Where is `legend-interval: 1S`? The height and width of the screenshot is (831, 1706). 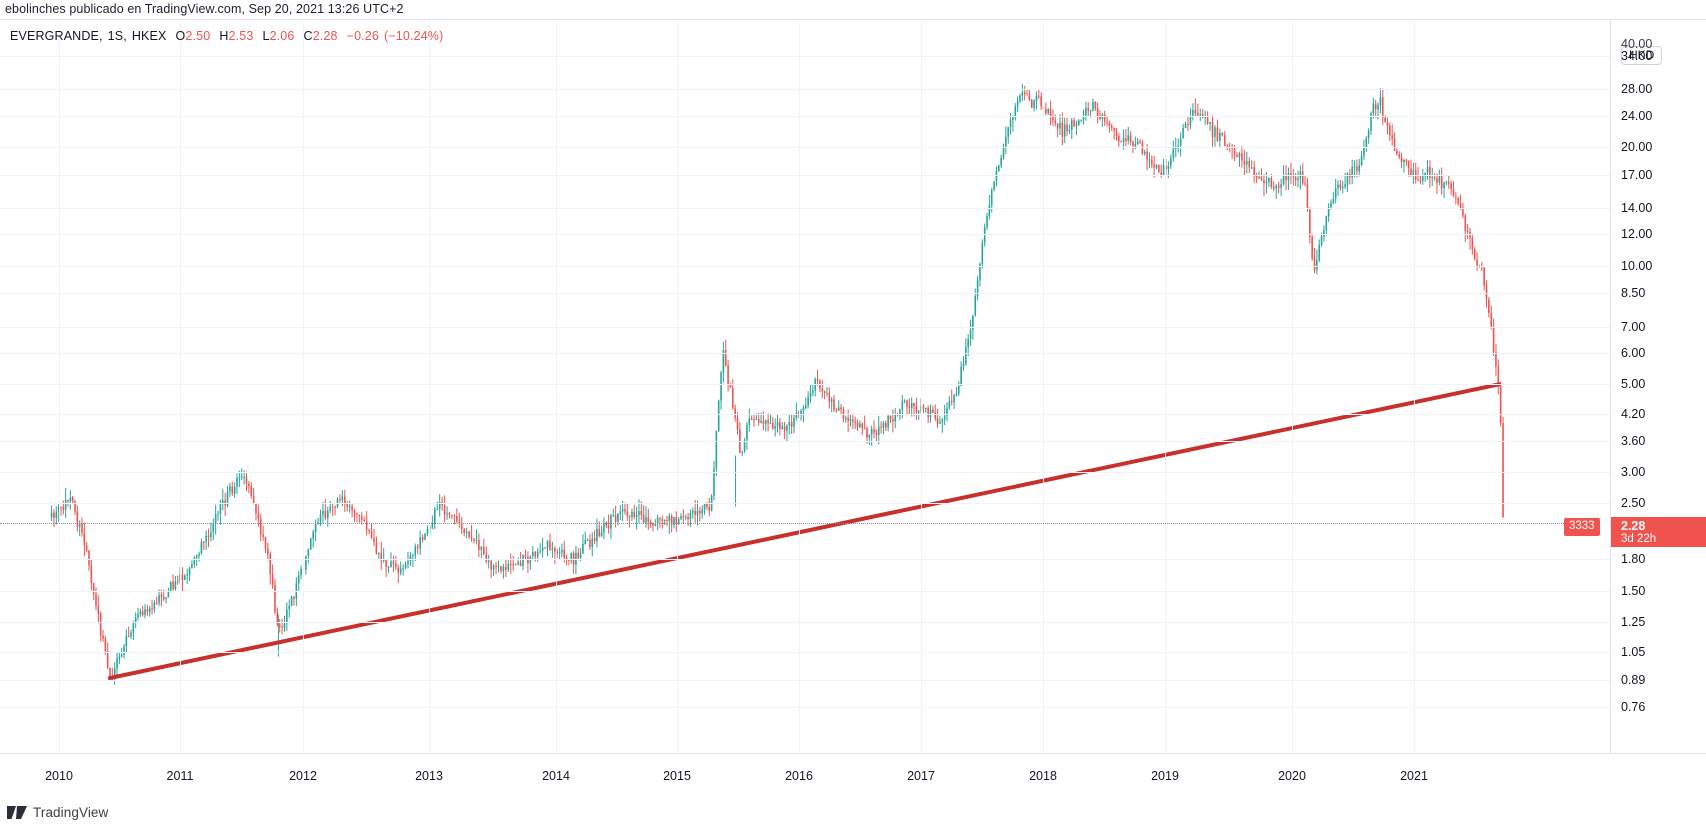 legend-interval: 1S is located at coordinates (115, 36).